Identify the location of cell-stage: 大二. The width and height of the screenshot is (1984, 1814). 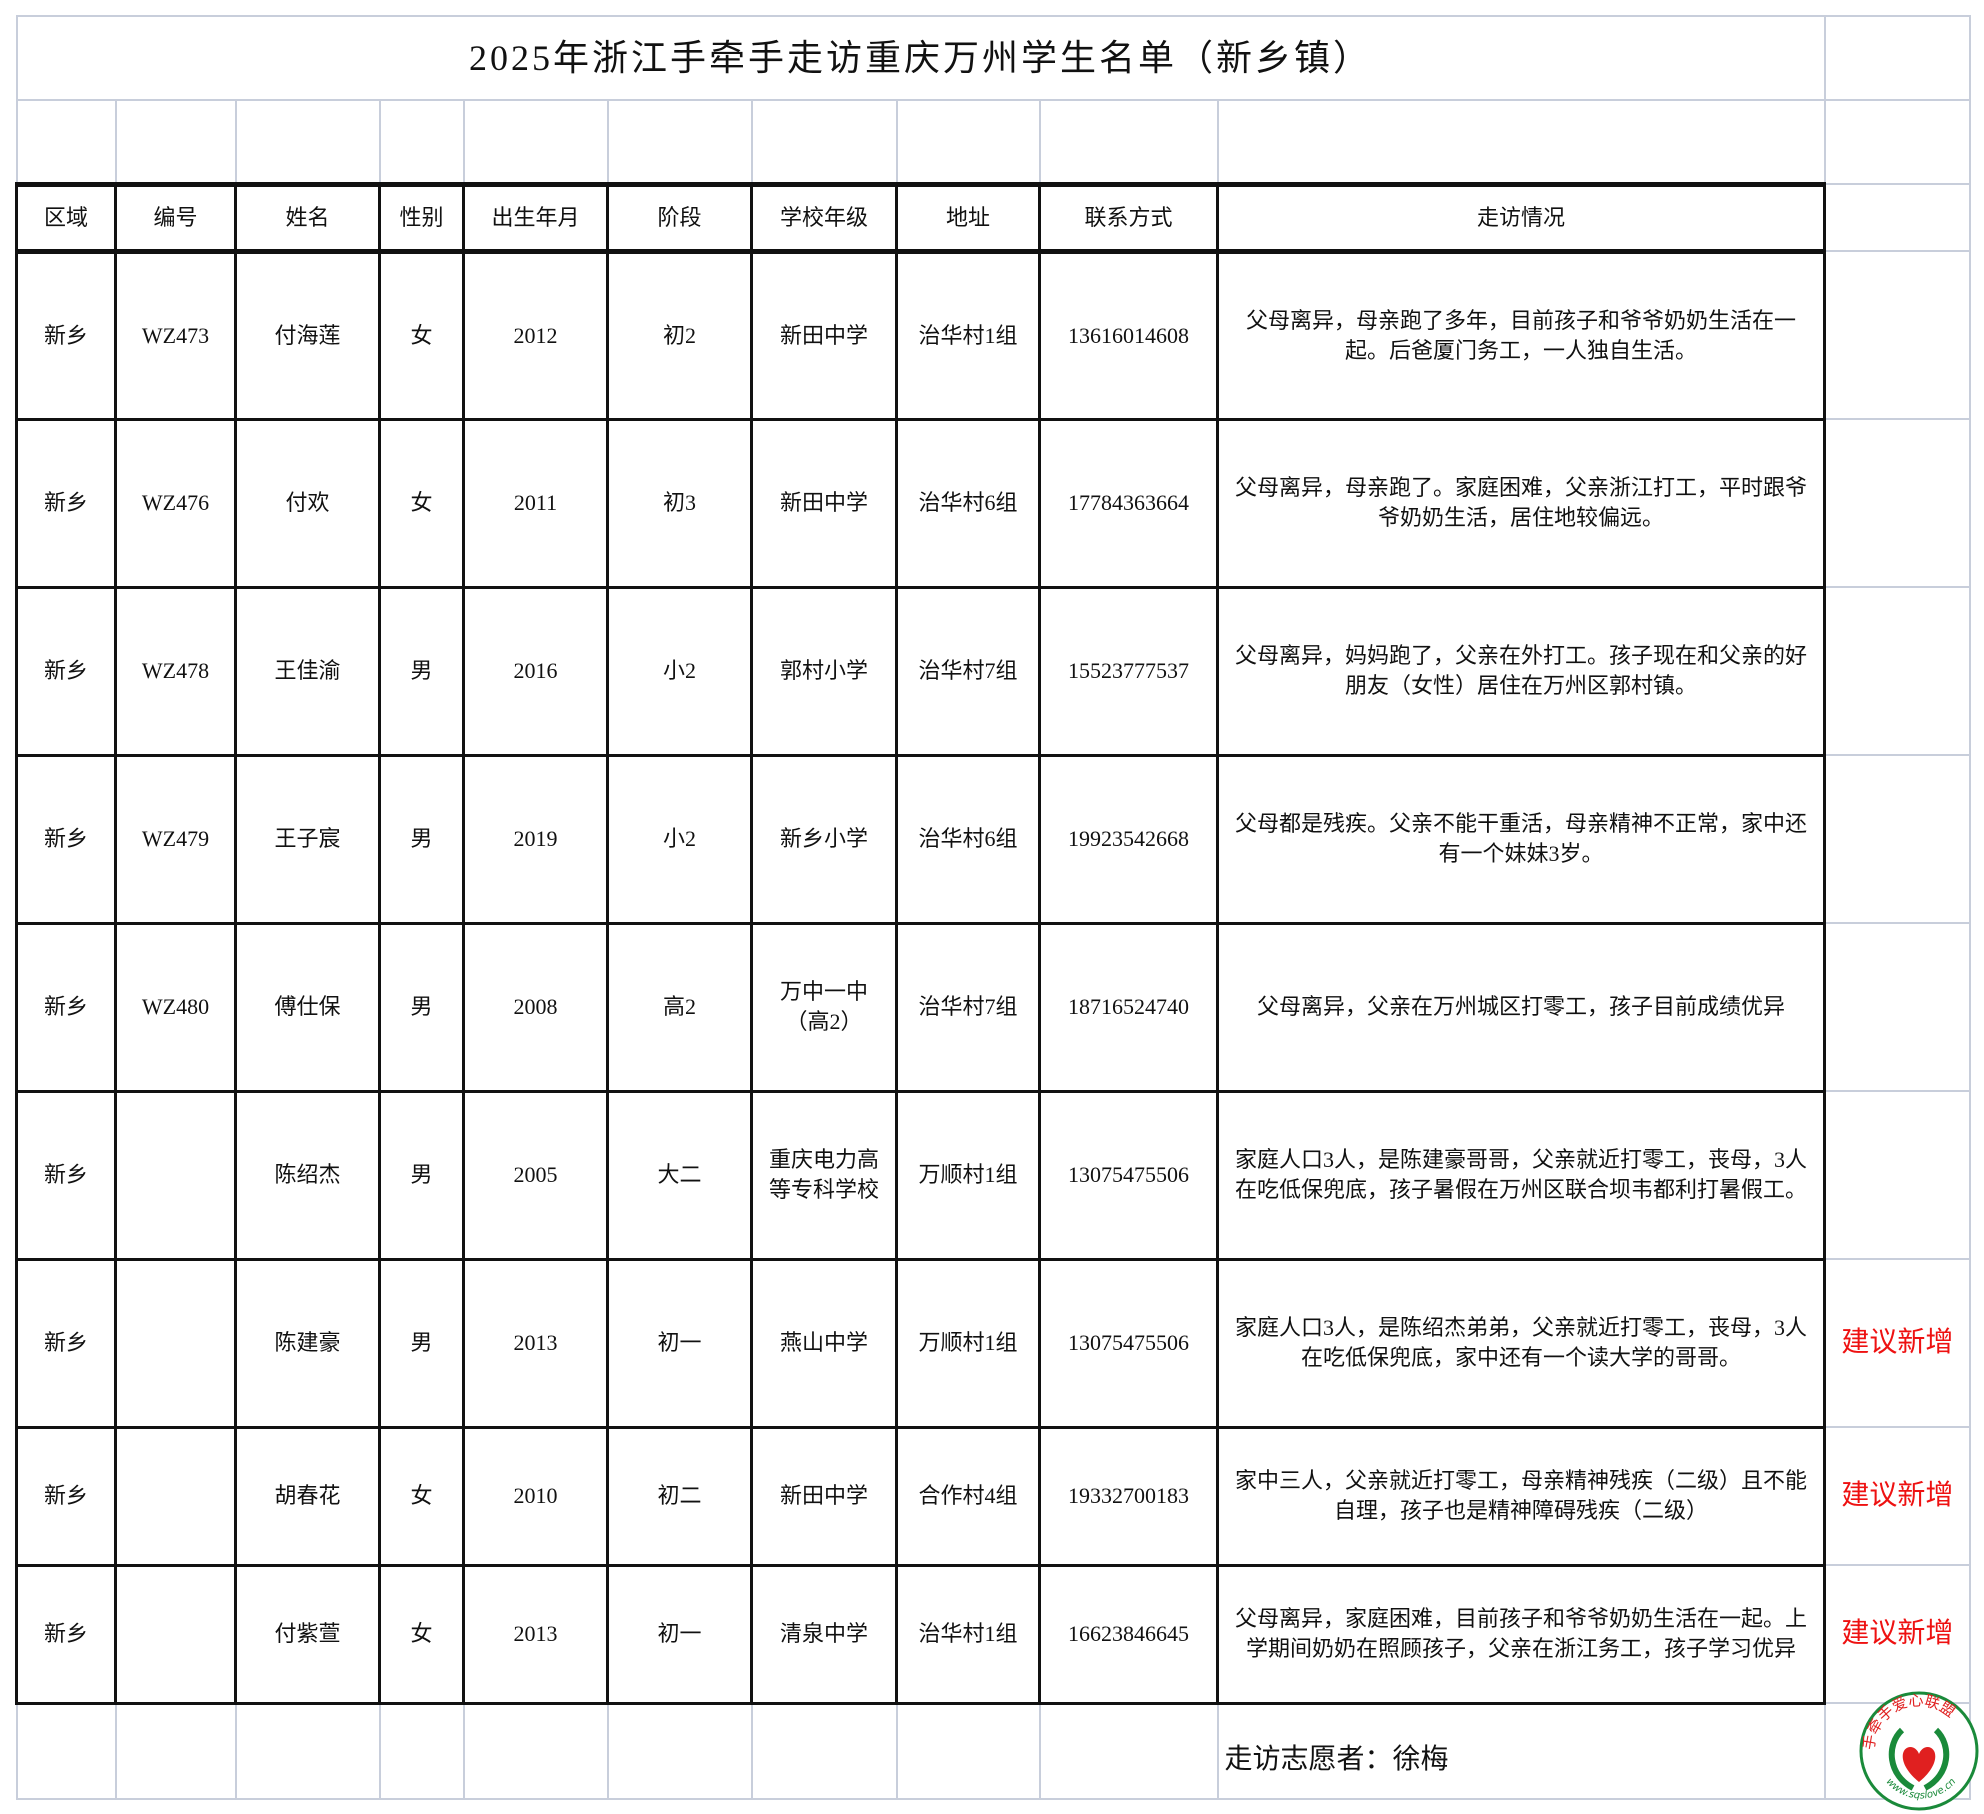
(679, 1175).